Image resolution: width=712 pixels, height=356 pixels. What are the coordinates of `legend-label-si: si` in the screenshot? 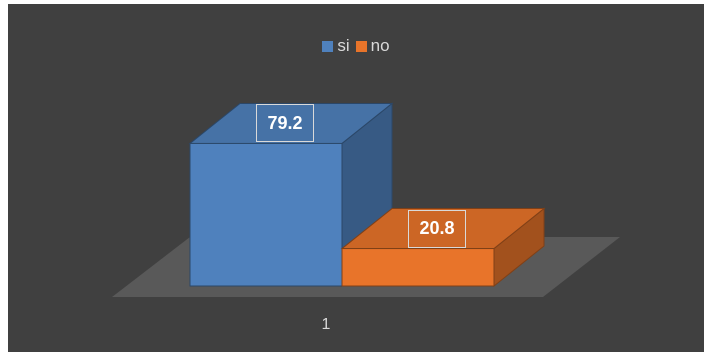 It's located at (343, 45).